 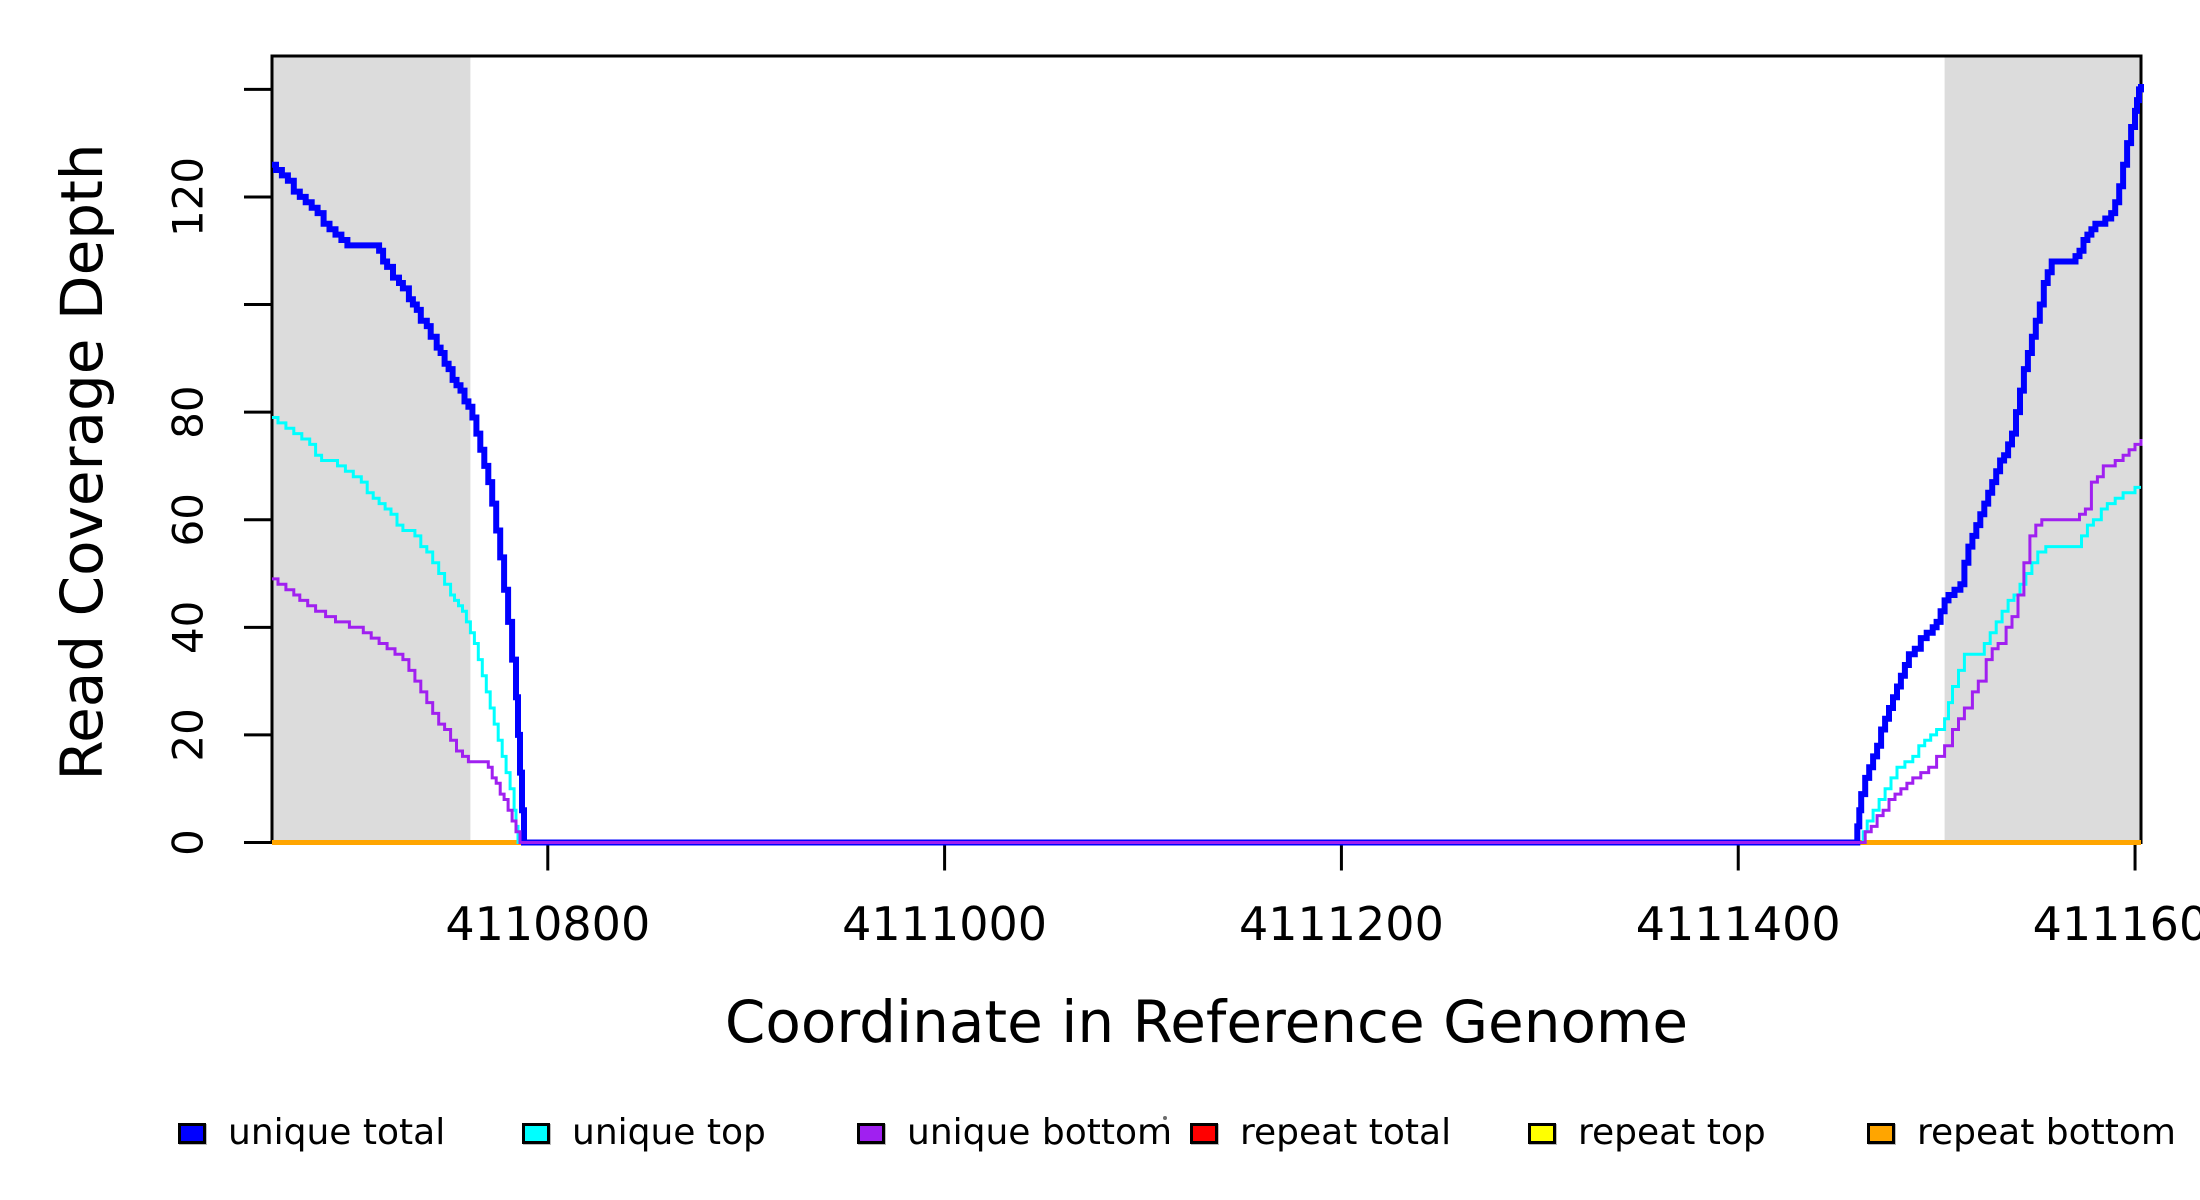 I want to click on repeat-region-right, so click(x=2042, y=449).